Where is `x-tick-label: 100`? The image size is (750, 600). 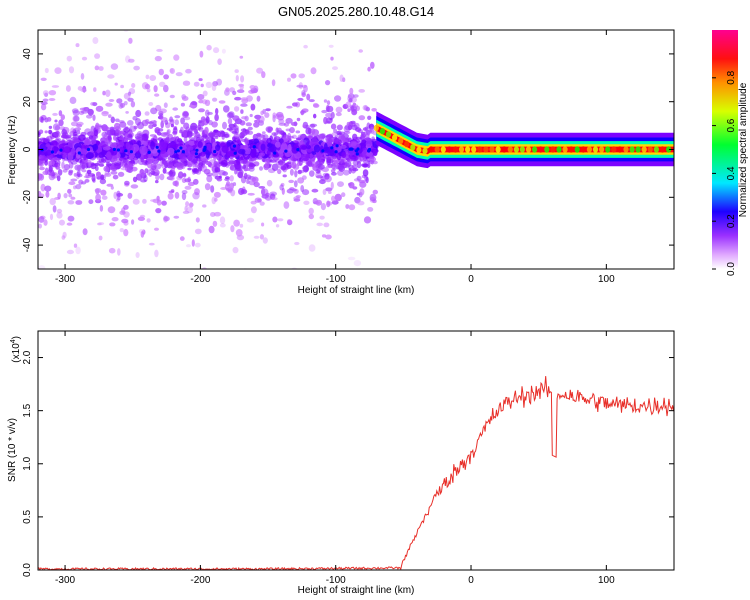
x-tick-label: 100 is located at coordinates (606, 580).